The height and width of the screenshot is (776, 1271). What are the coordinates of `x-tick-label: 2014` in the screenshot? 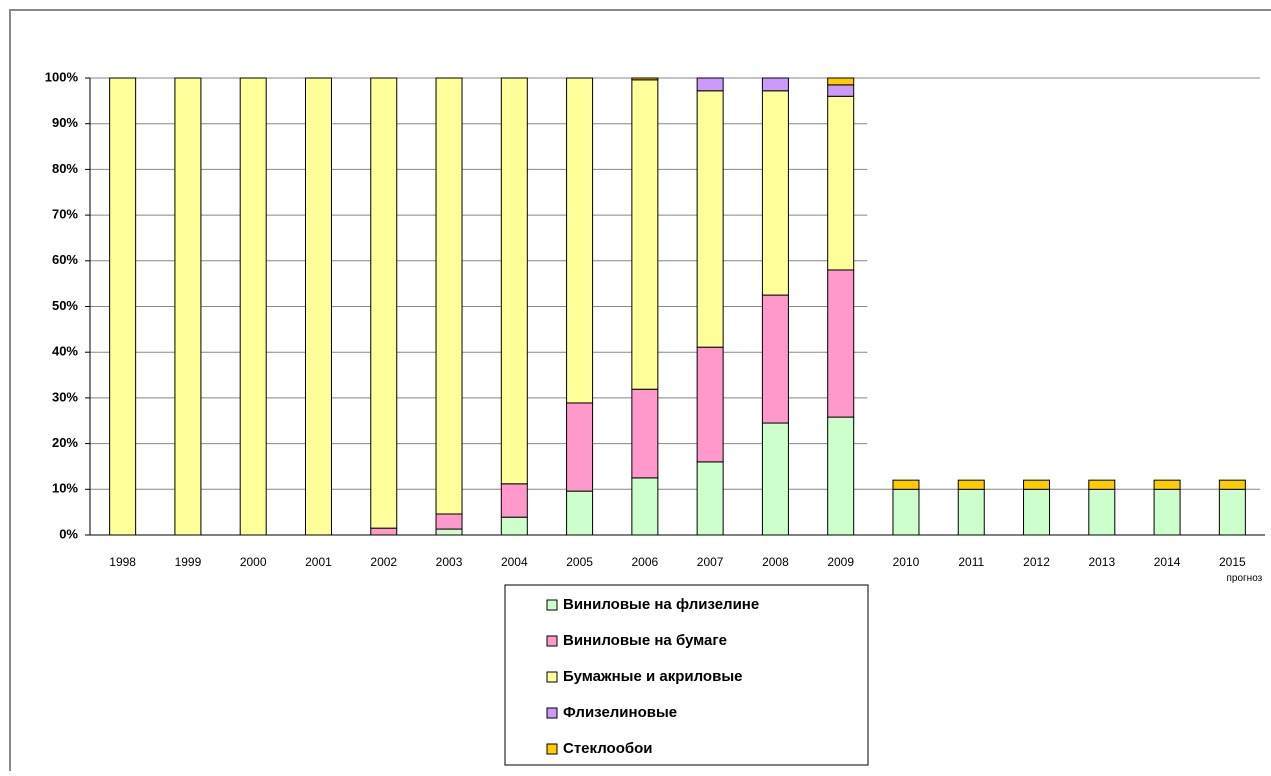 It's located at (1167, 562).